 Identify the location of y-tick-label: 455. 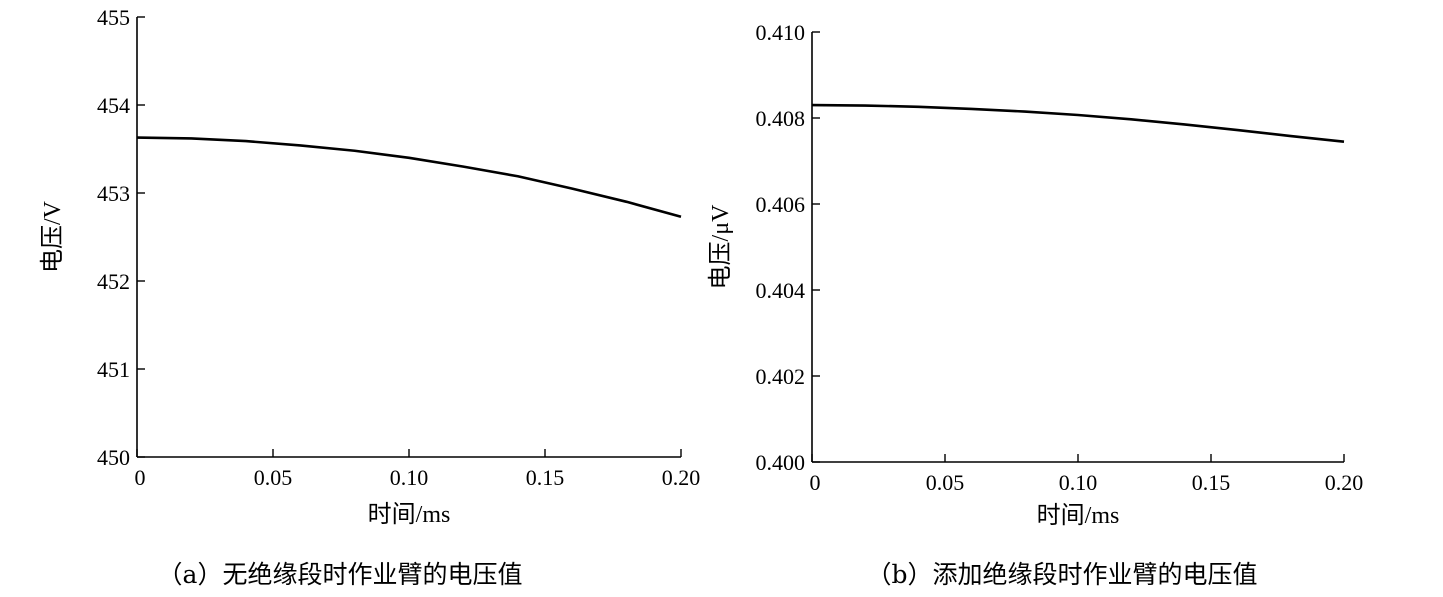
(113, 17).